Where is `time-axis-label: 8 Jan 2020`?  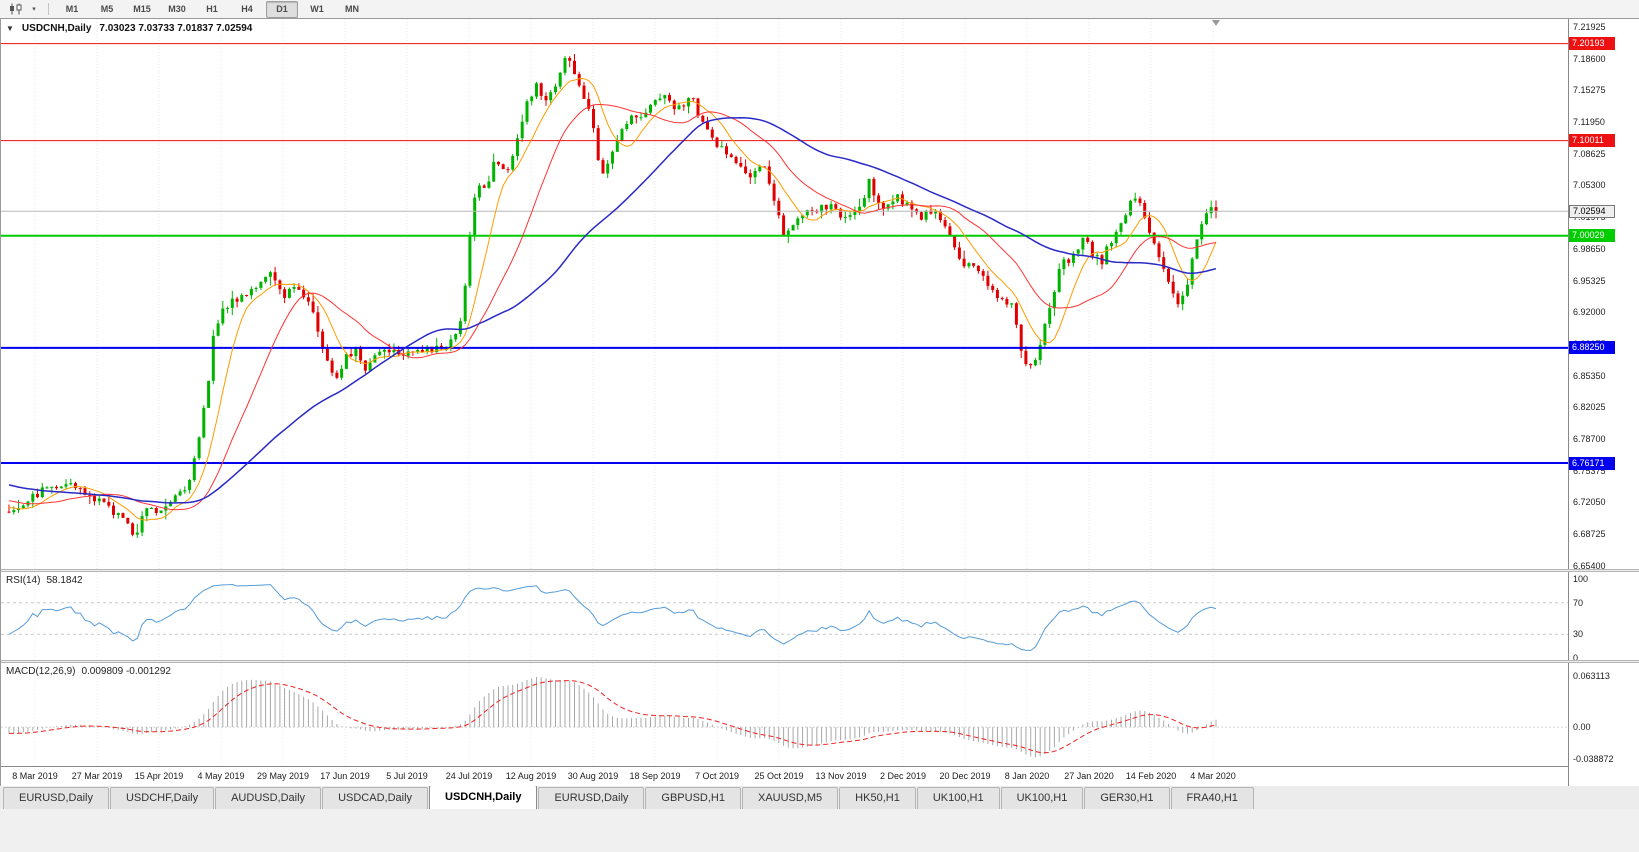 time-axis-label: 8 Jan 2020 is located at coordinates (1027, 776).